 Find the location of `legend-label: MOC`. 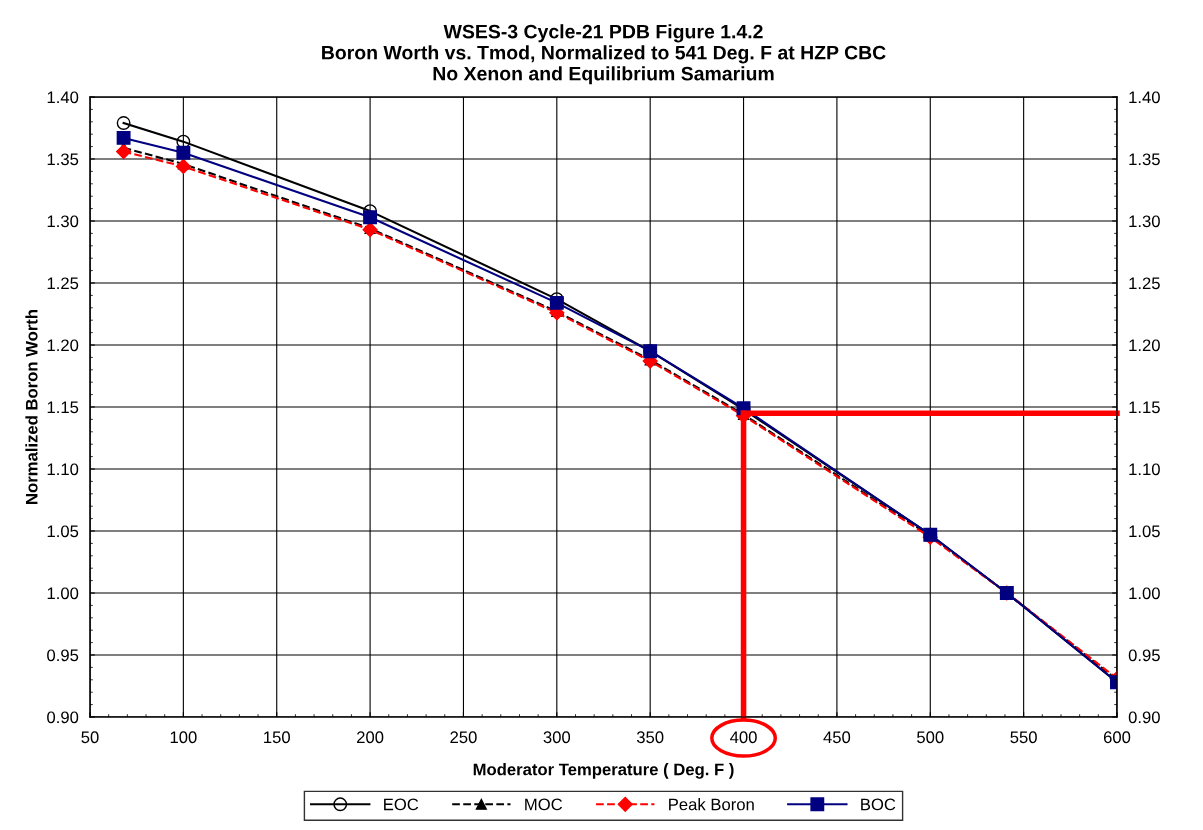

legend-label: MOC is located at coordinates (544, 804).